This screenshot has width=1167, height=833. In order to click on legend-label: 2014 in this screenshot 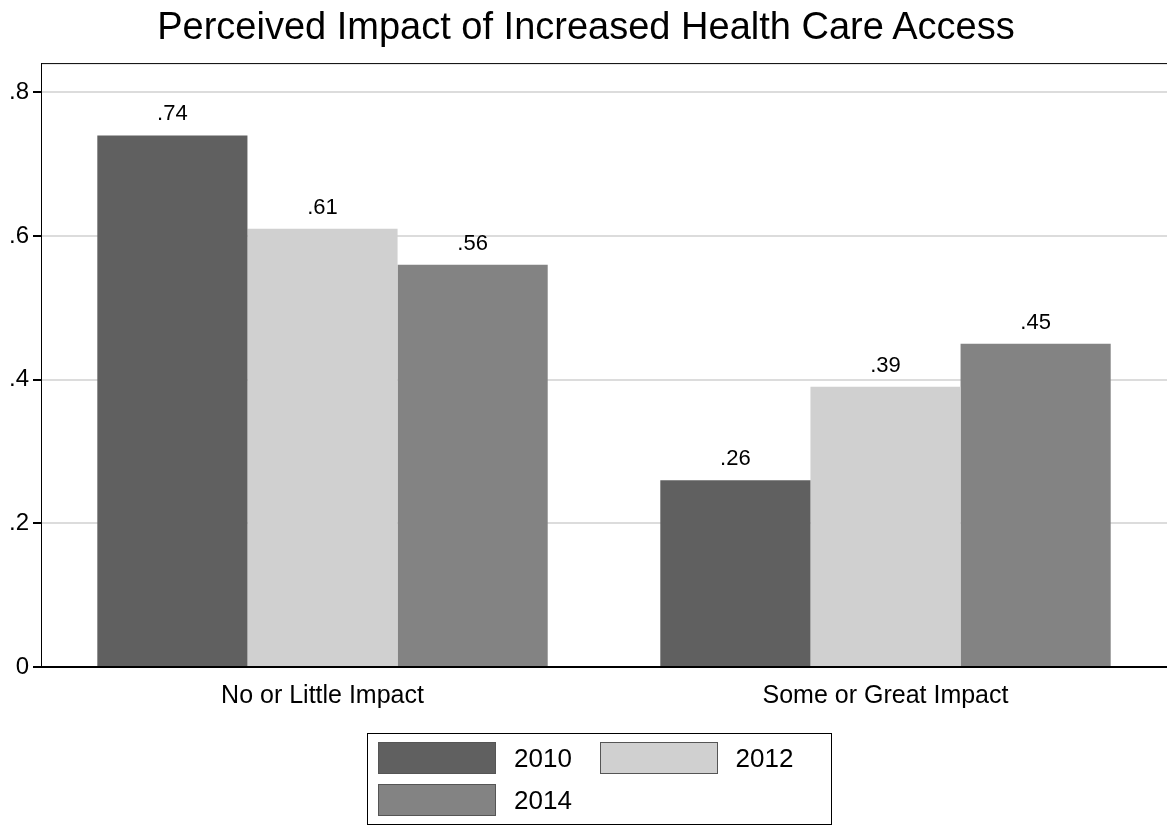, I will do `click(543, 800)`.